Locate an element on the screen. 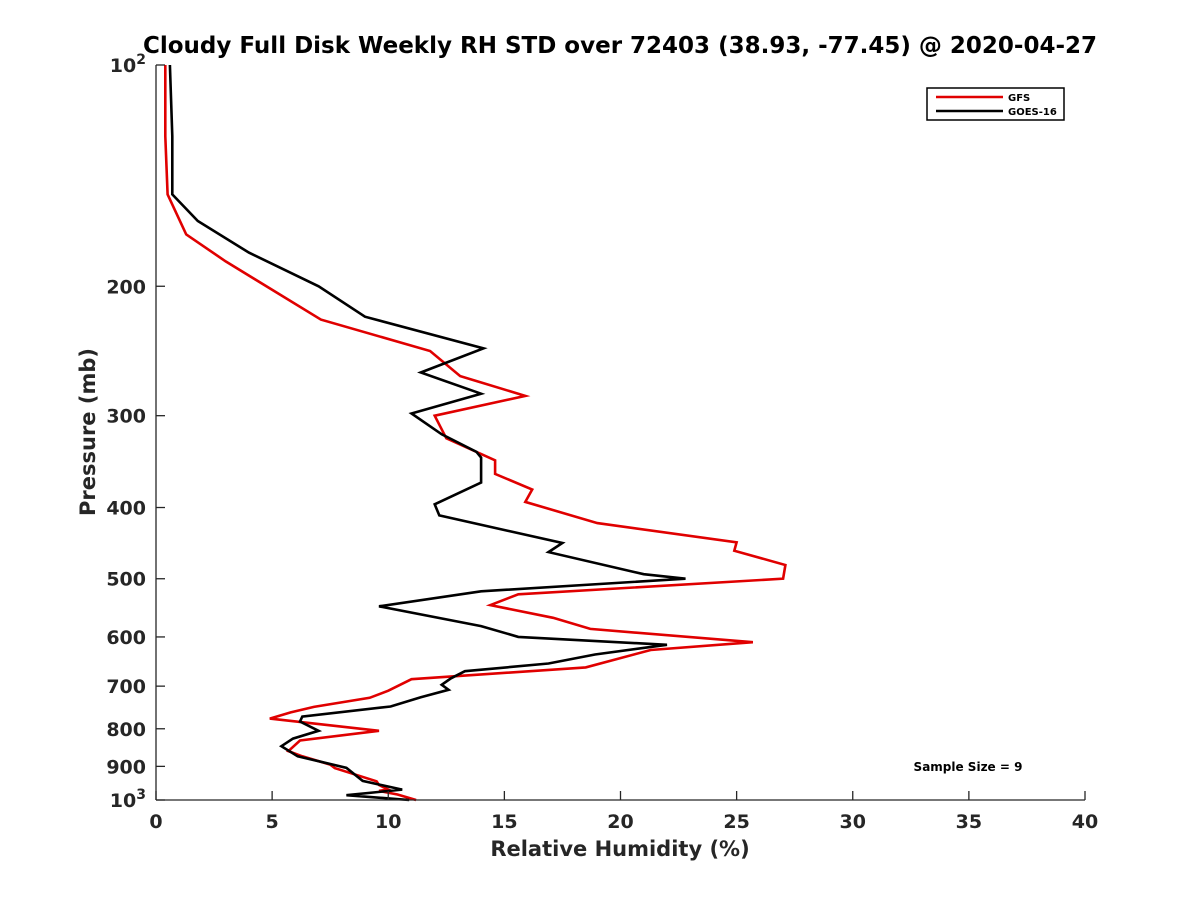 The width and height of the screenshot is (1200, 900). legend-box is located at coordinates (995, 104).